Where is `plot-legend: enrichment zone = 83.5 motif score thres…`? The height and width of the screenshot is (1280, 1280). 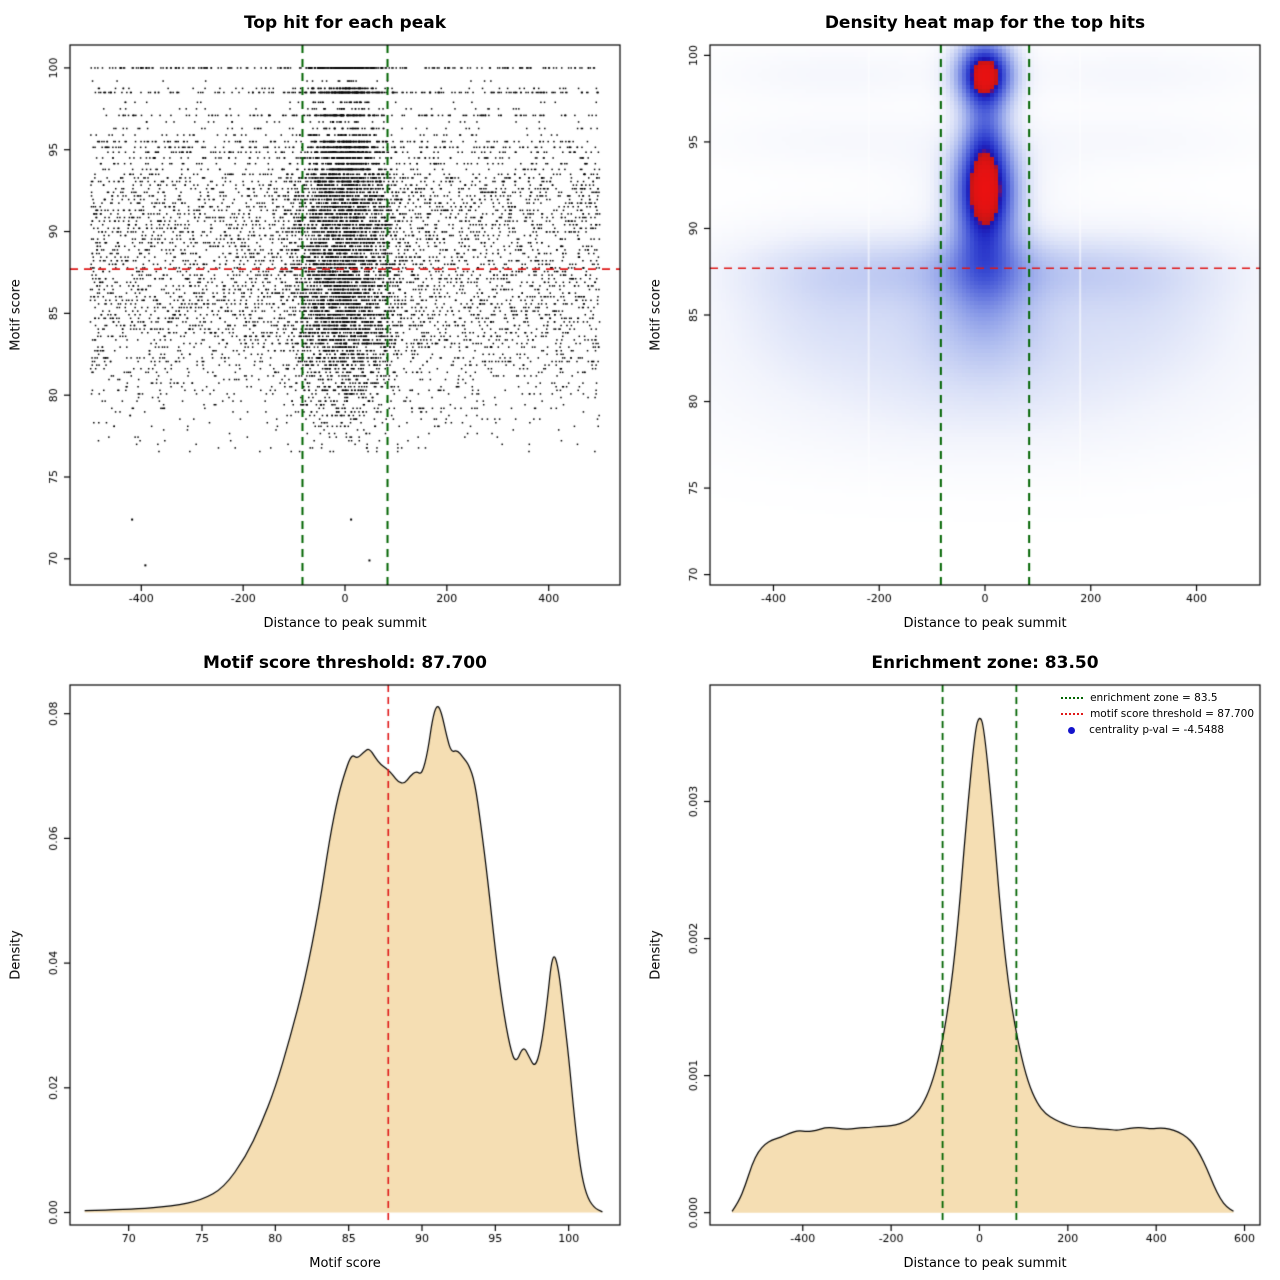
plot-legend: enrichment zone = 83.5 motif score thres… is located at coordinates (1157, 714).